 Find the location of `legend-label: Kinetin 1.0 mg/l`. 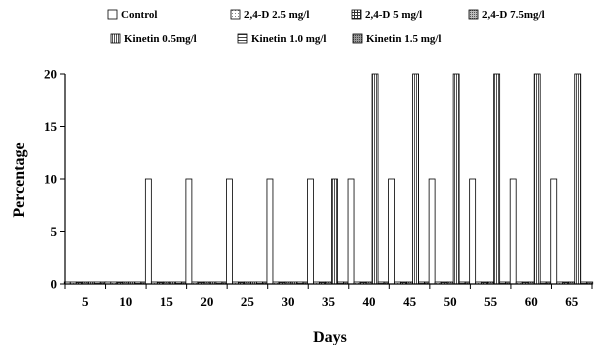

legend-label: Kinetin 1.0 mg/l is located at coordinates (288, 39).